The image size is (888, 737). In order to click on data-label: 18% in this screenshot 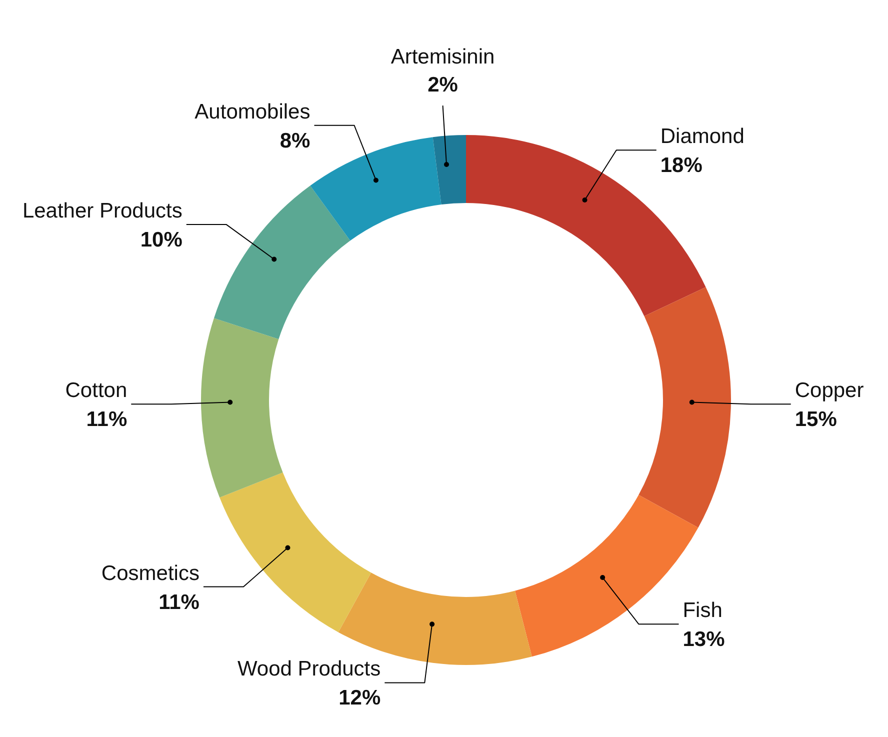, I will do `click(681, 166)`.